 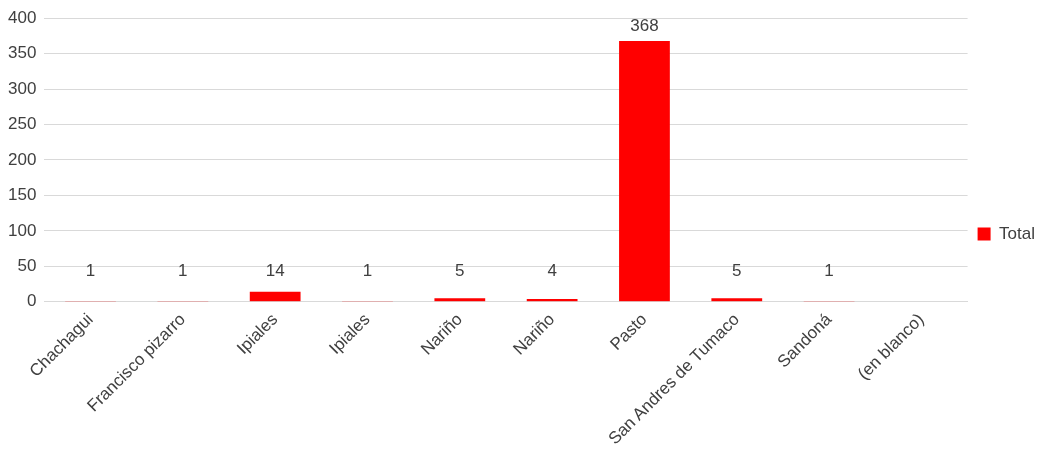 What do you see at coordinates (22, 159) in the screenshot?
I see `y-tick-label: 200` at bounding box center [22, 159].